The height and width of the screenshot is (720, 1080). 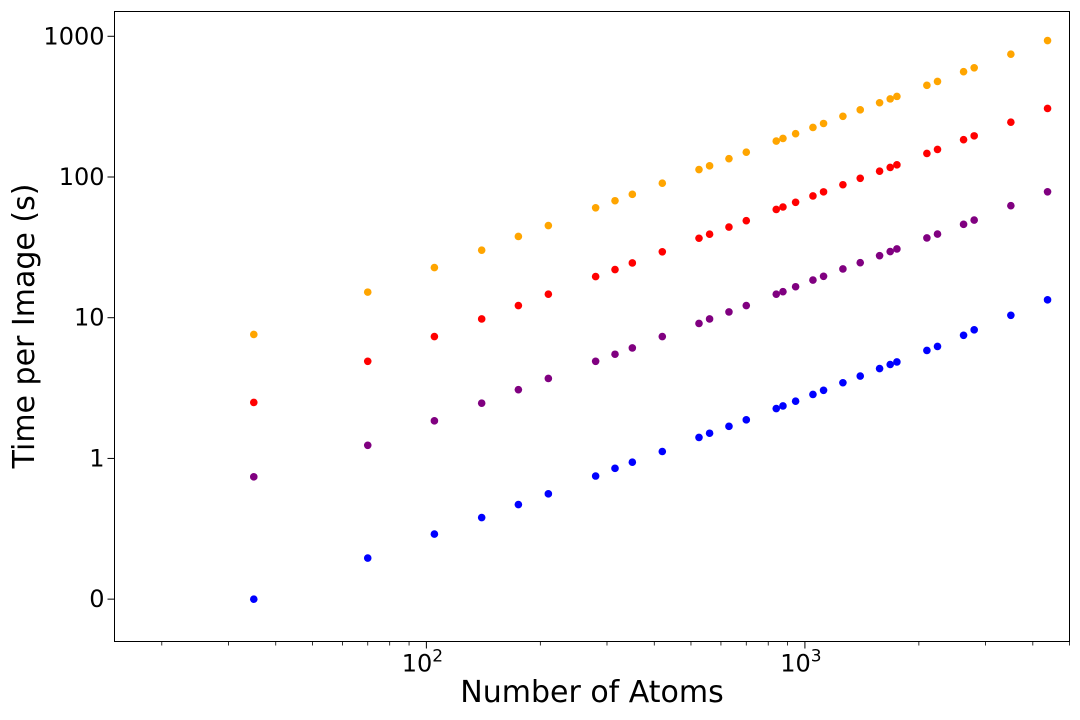 I want to click on y-axis: 0 1 10 100 1000, so click(x=79, y=317).